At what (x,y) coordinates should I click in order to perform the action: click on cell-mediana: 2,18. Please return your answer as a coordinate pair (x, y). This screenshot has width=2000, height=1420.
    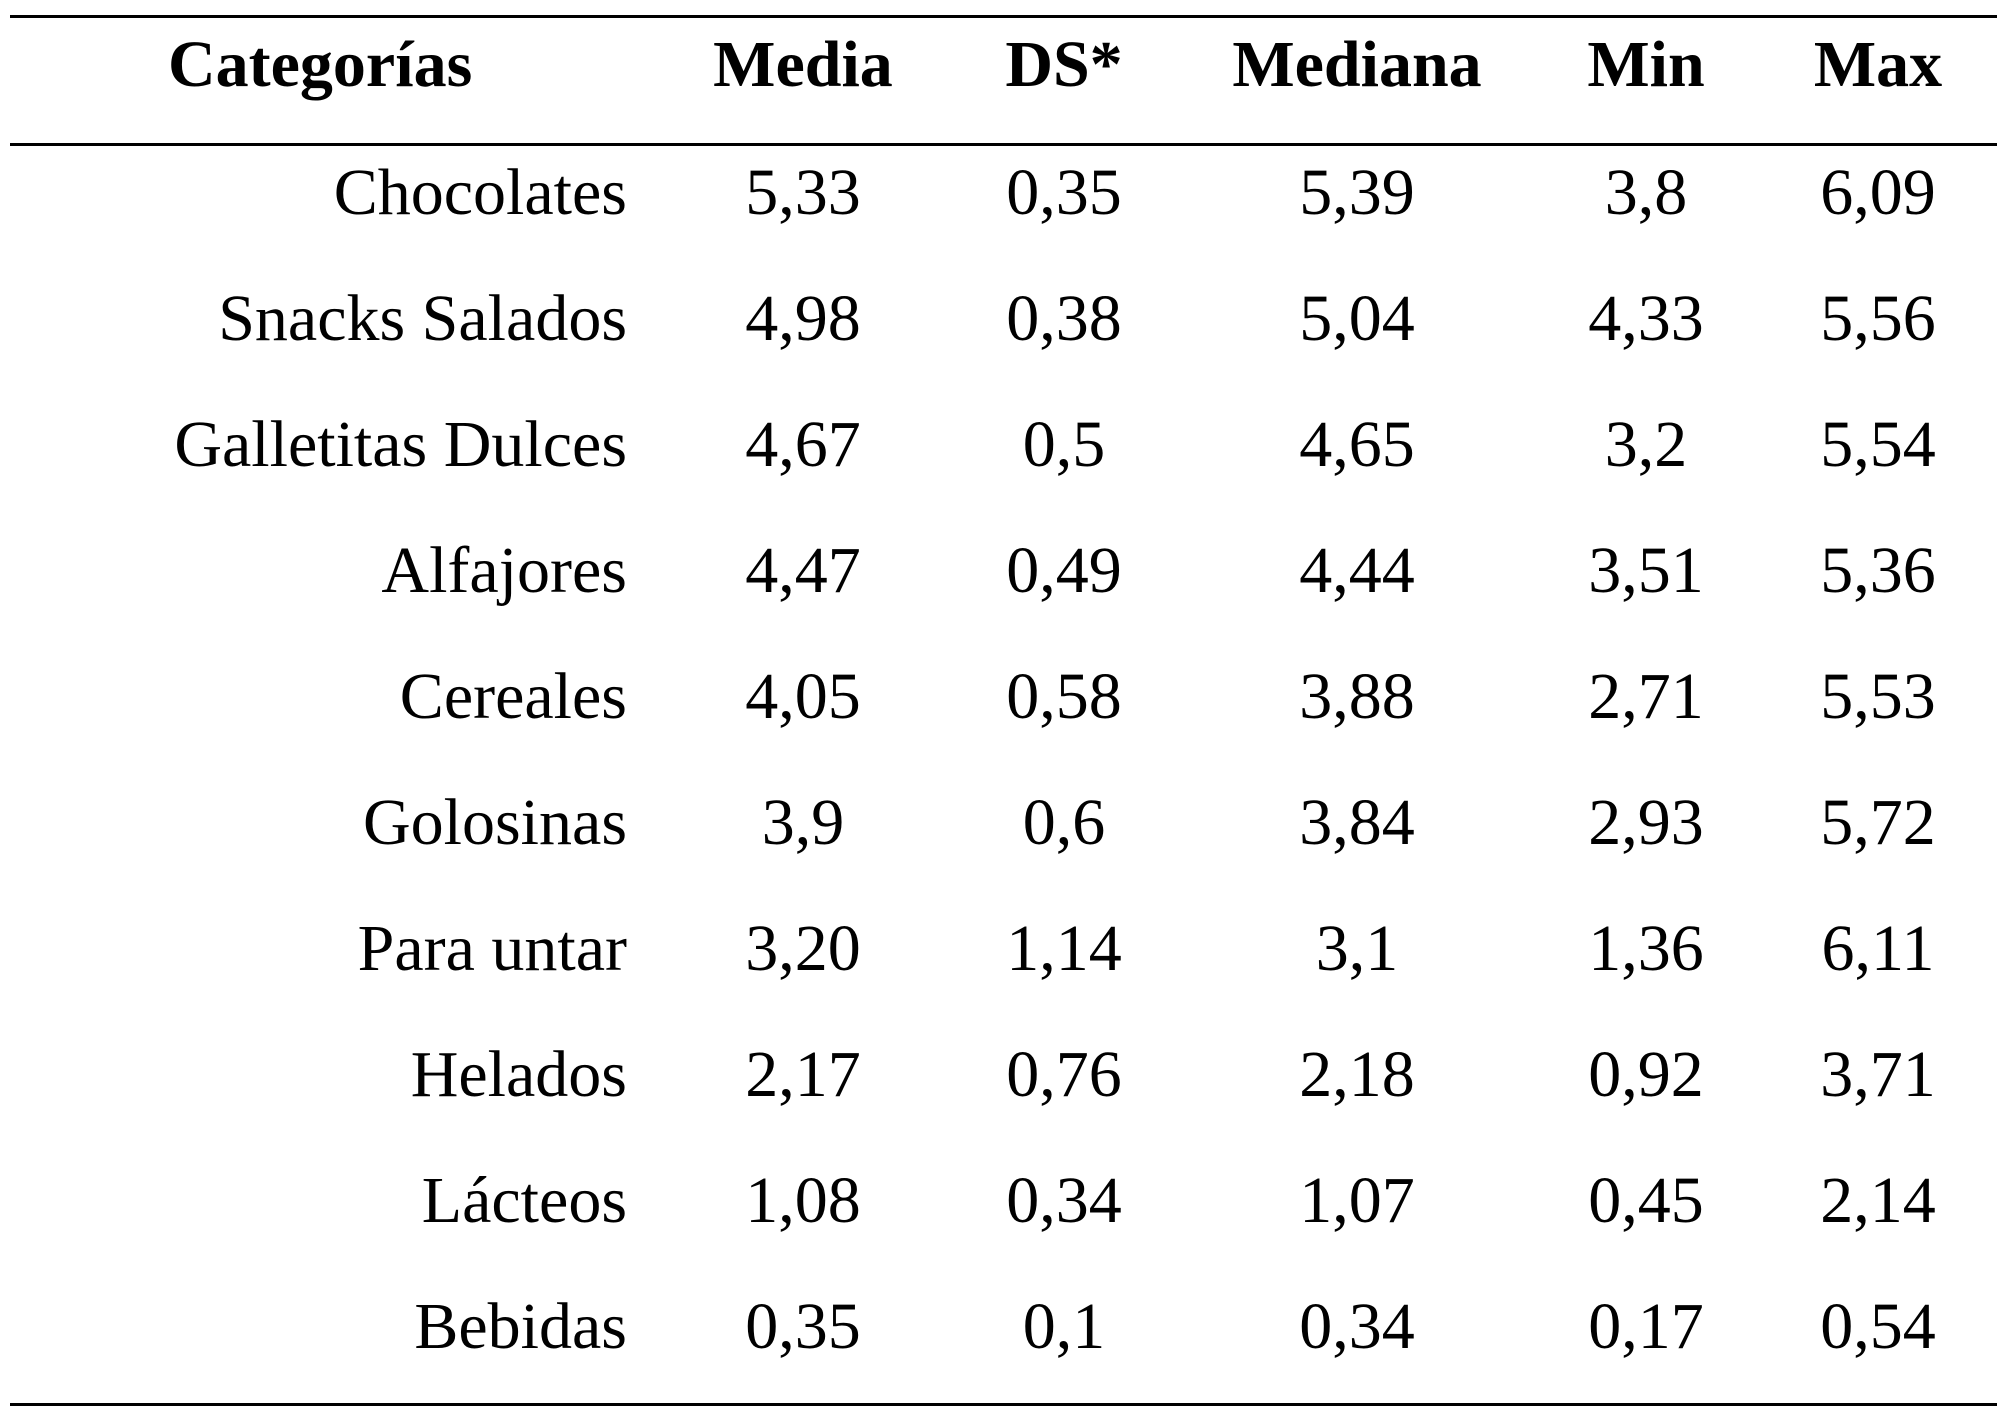
    Looking at the image, I should click on (1357, 1074).